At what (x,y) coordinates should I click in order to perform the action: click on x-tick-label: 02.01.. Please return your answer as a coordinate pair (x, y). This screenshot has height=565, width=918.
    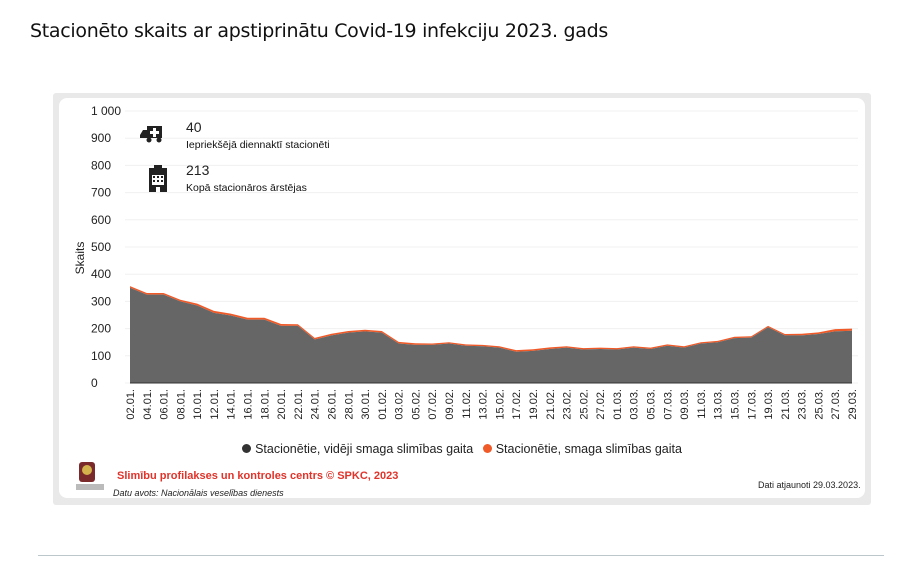
    Looking at the image, I should click on (131, 404).